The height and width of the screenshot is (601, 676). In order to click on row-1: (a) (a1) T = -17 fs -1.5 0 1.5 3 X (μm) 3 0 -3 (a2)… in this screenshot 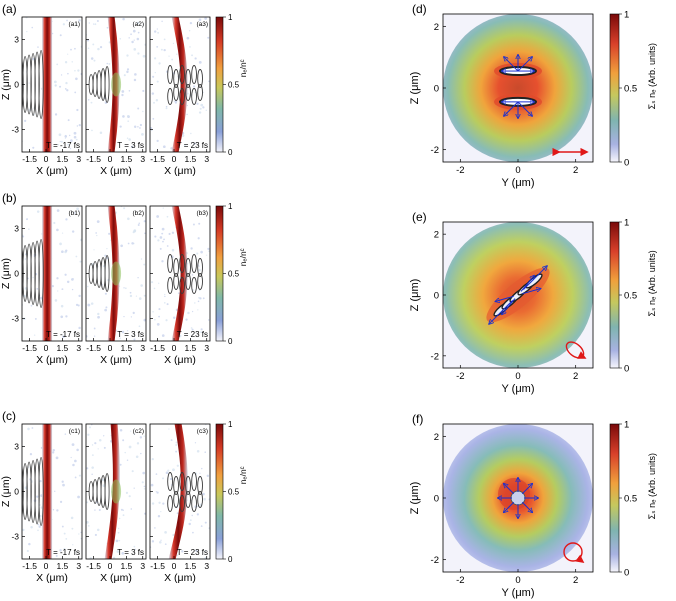, I will do `click(124, 89)`.